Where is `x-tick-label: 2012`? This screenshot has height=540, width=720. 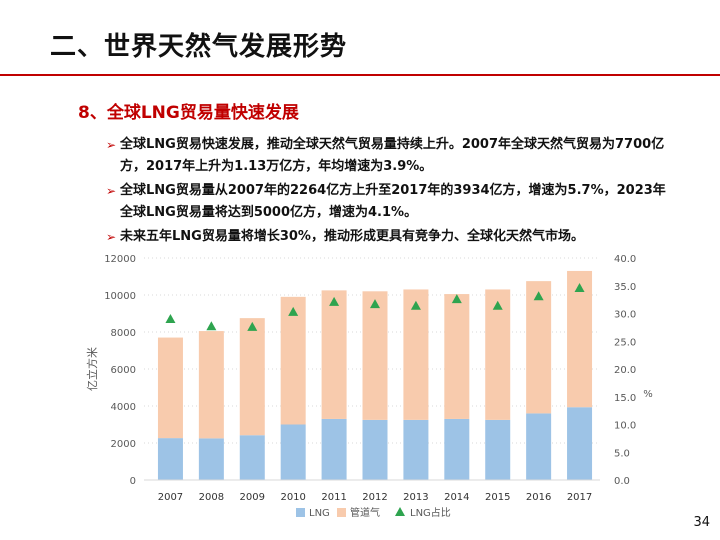 x-tick-label: 2012 is located at coordinates (374, 497).